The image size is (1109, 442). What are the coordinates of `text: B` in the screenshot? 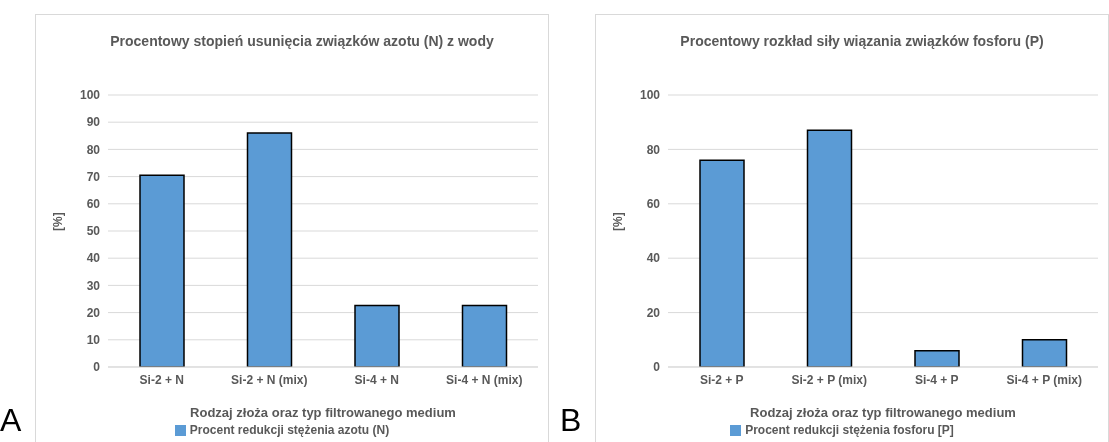 It's located at (571, 420).